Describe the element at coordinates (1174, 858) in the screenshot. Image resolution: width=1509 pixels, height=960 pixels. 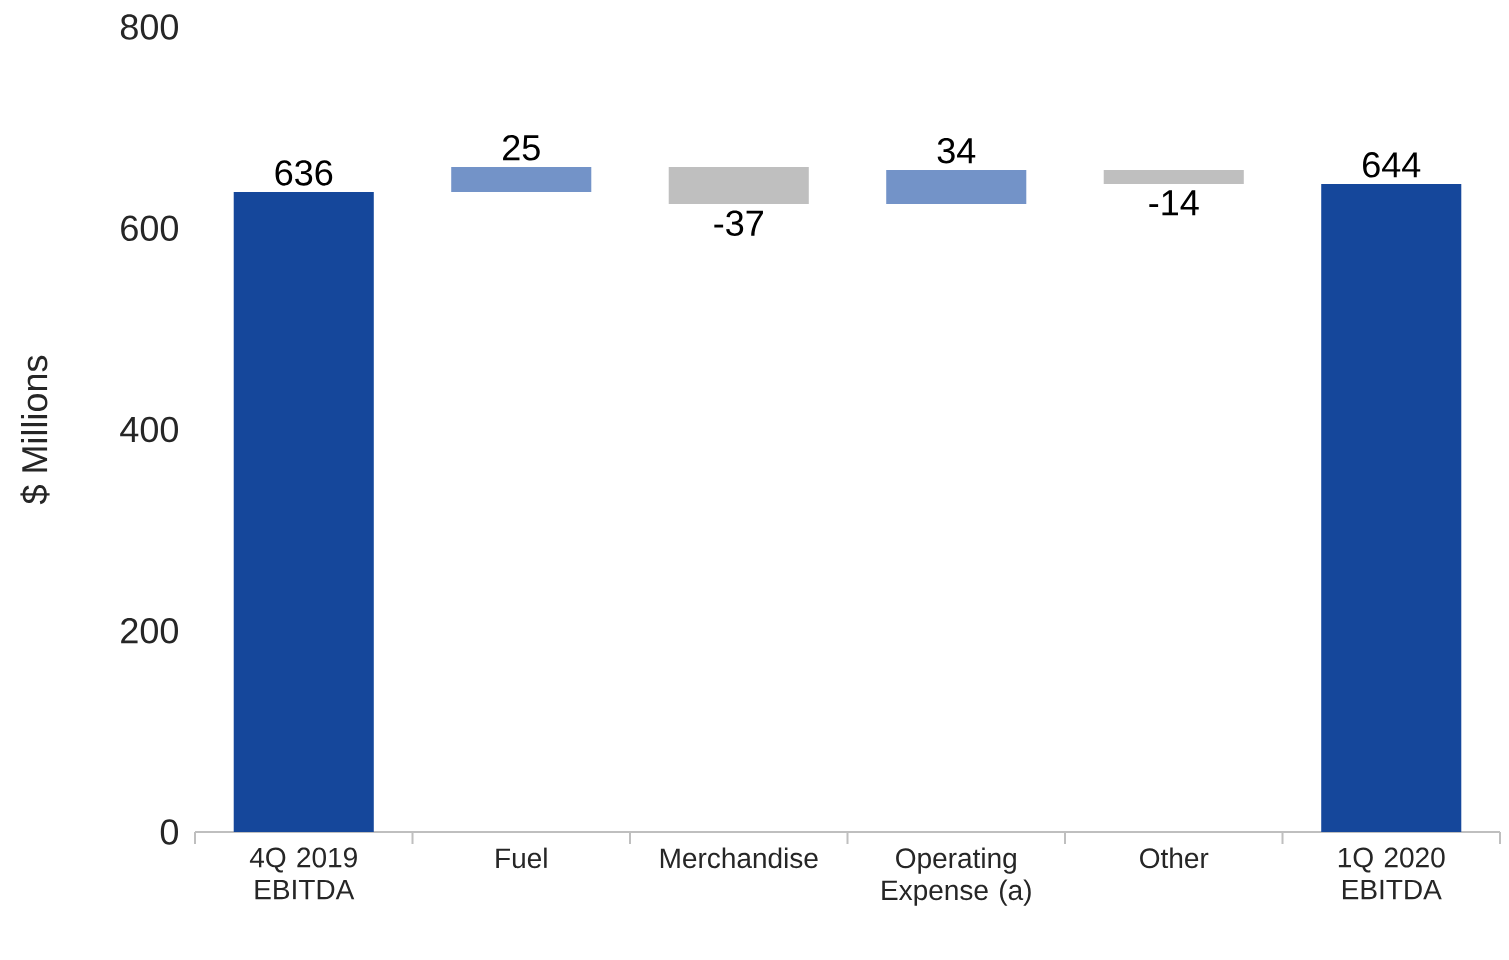
I see `x-tick-label: Other` at that location.